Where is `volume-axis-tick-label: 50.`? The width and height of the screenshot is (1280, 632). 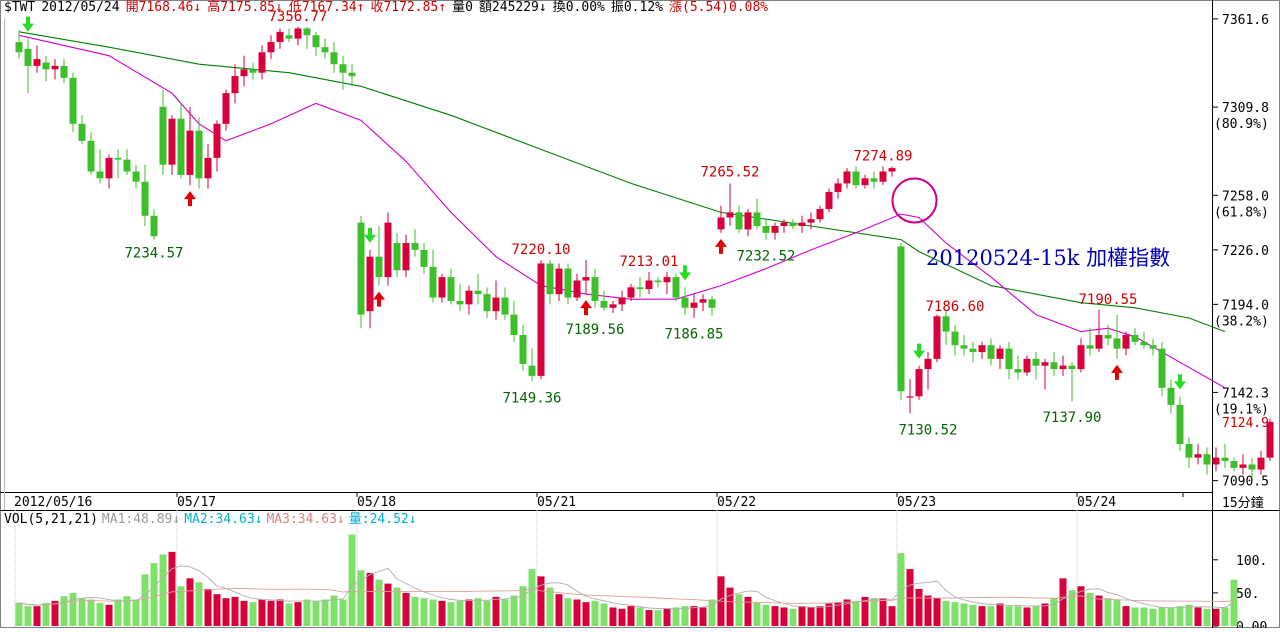
volume-axis-tick-label: 50. is located at coordinates (1247, 594).